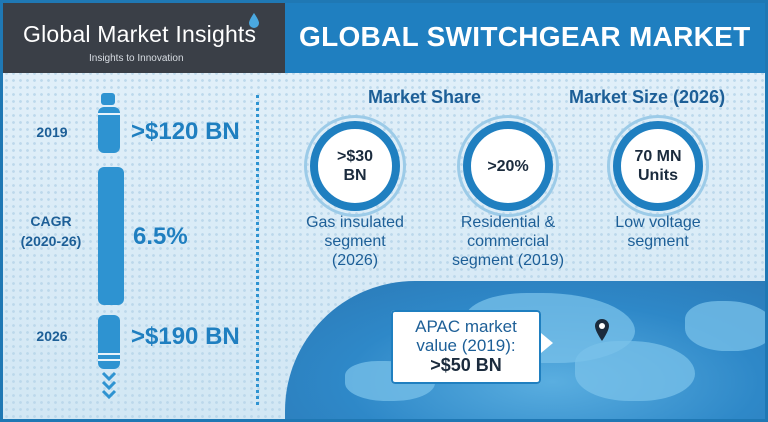 The height and width of the screenshot is (422, 768). What do you see at coordinates (109, 130) in the screenshot?
I see `timeline-bar-top` at bounding box center [109, 130].